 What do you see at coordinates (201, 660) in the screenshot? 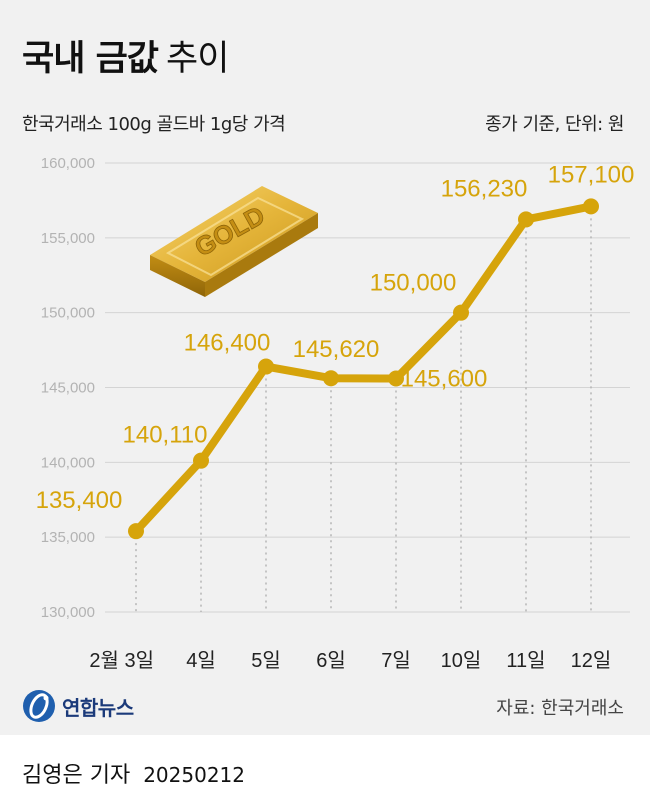
I see `x-tick-label: 4일` at bounding box center [201, 660].